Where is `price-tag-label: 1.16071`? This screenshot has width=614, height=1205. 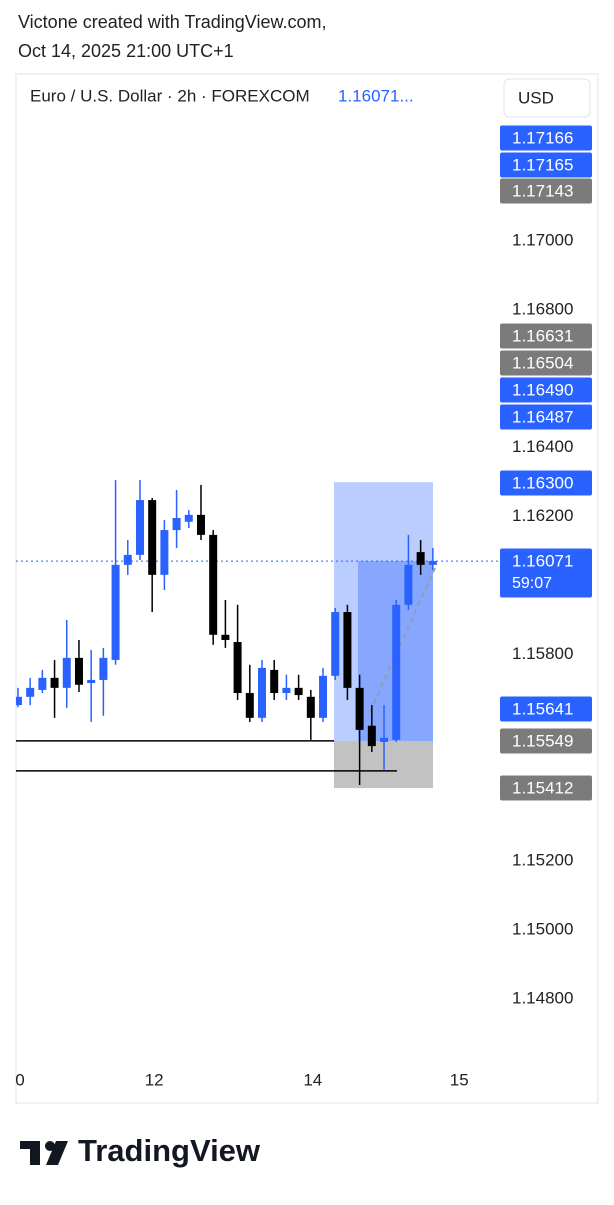
price-tag-label: 1.16071 is located at coordinates (542, 560).